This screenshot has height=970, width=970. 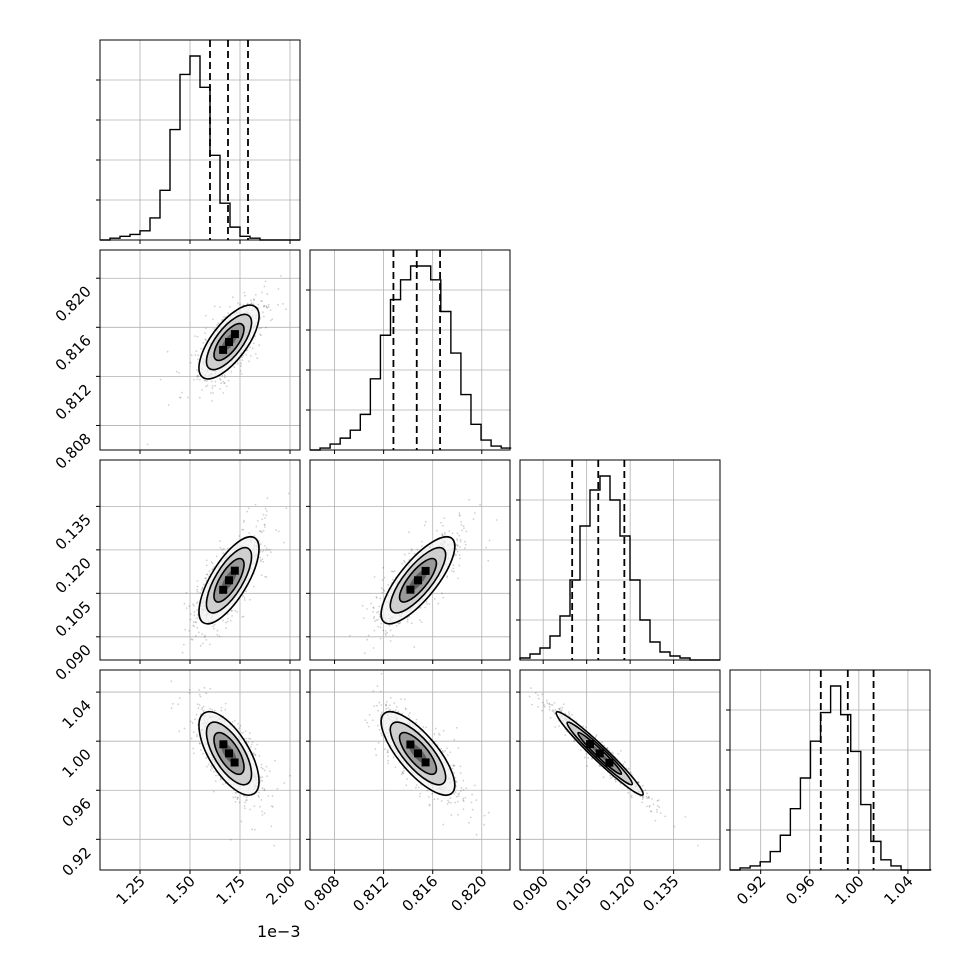 I want to click on panel-frame, so click(x=410, y=770).